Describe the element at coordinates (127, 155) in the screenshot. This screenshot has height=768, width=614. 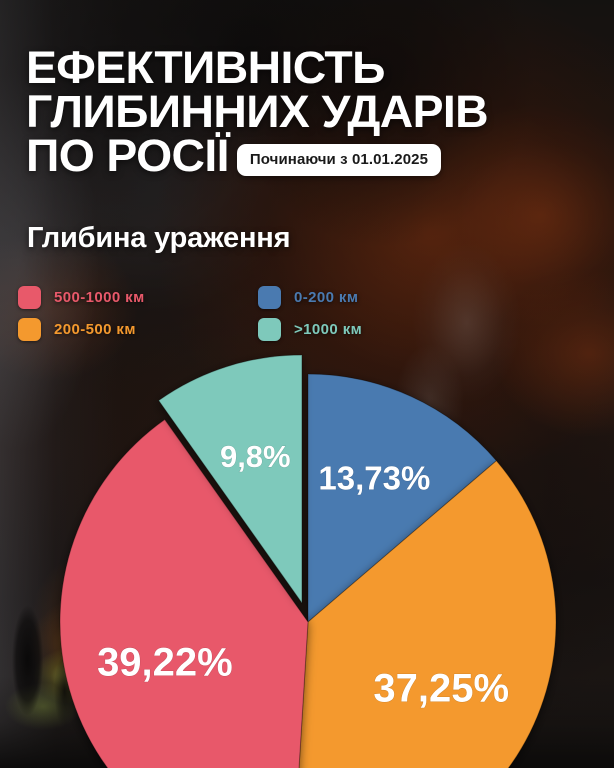
I see `title-line-3: ПО РОСІЇ` at that location.